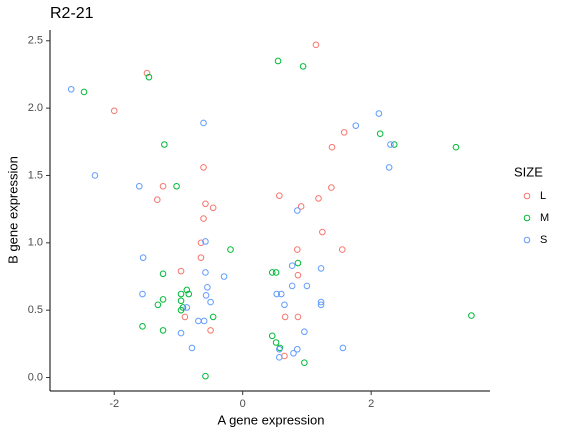  What do you see at coordinates (544, 218) in the screenshot?
I see `legend-label: M` at bounding box center [544, 218].